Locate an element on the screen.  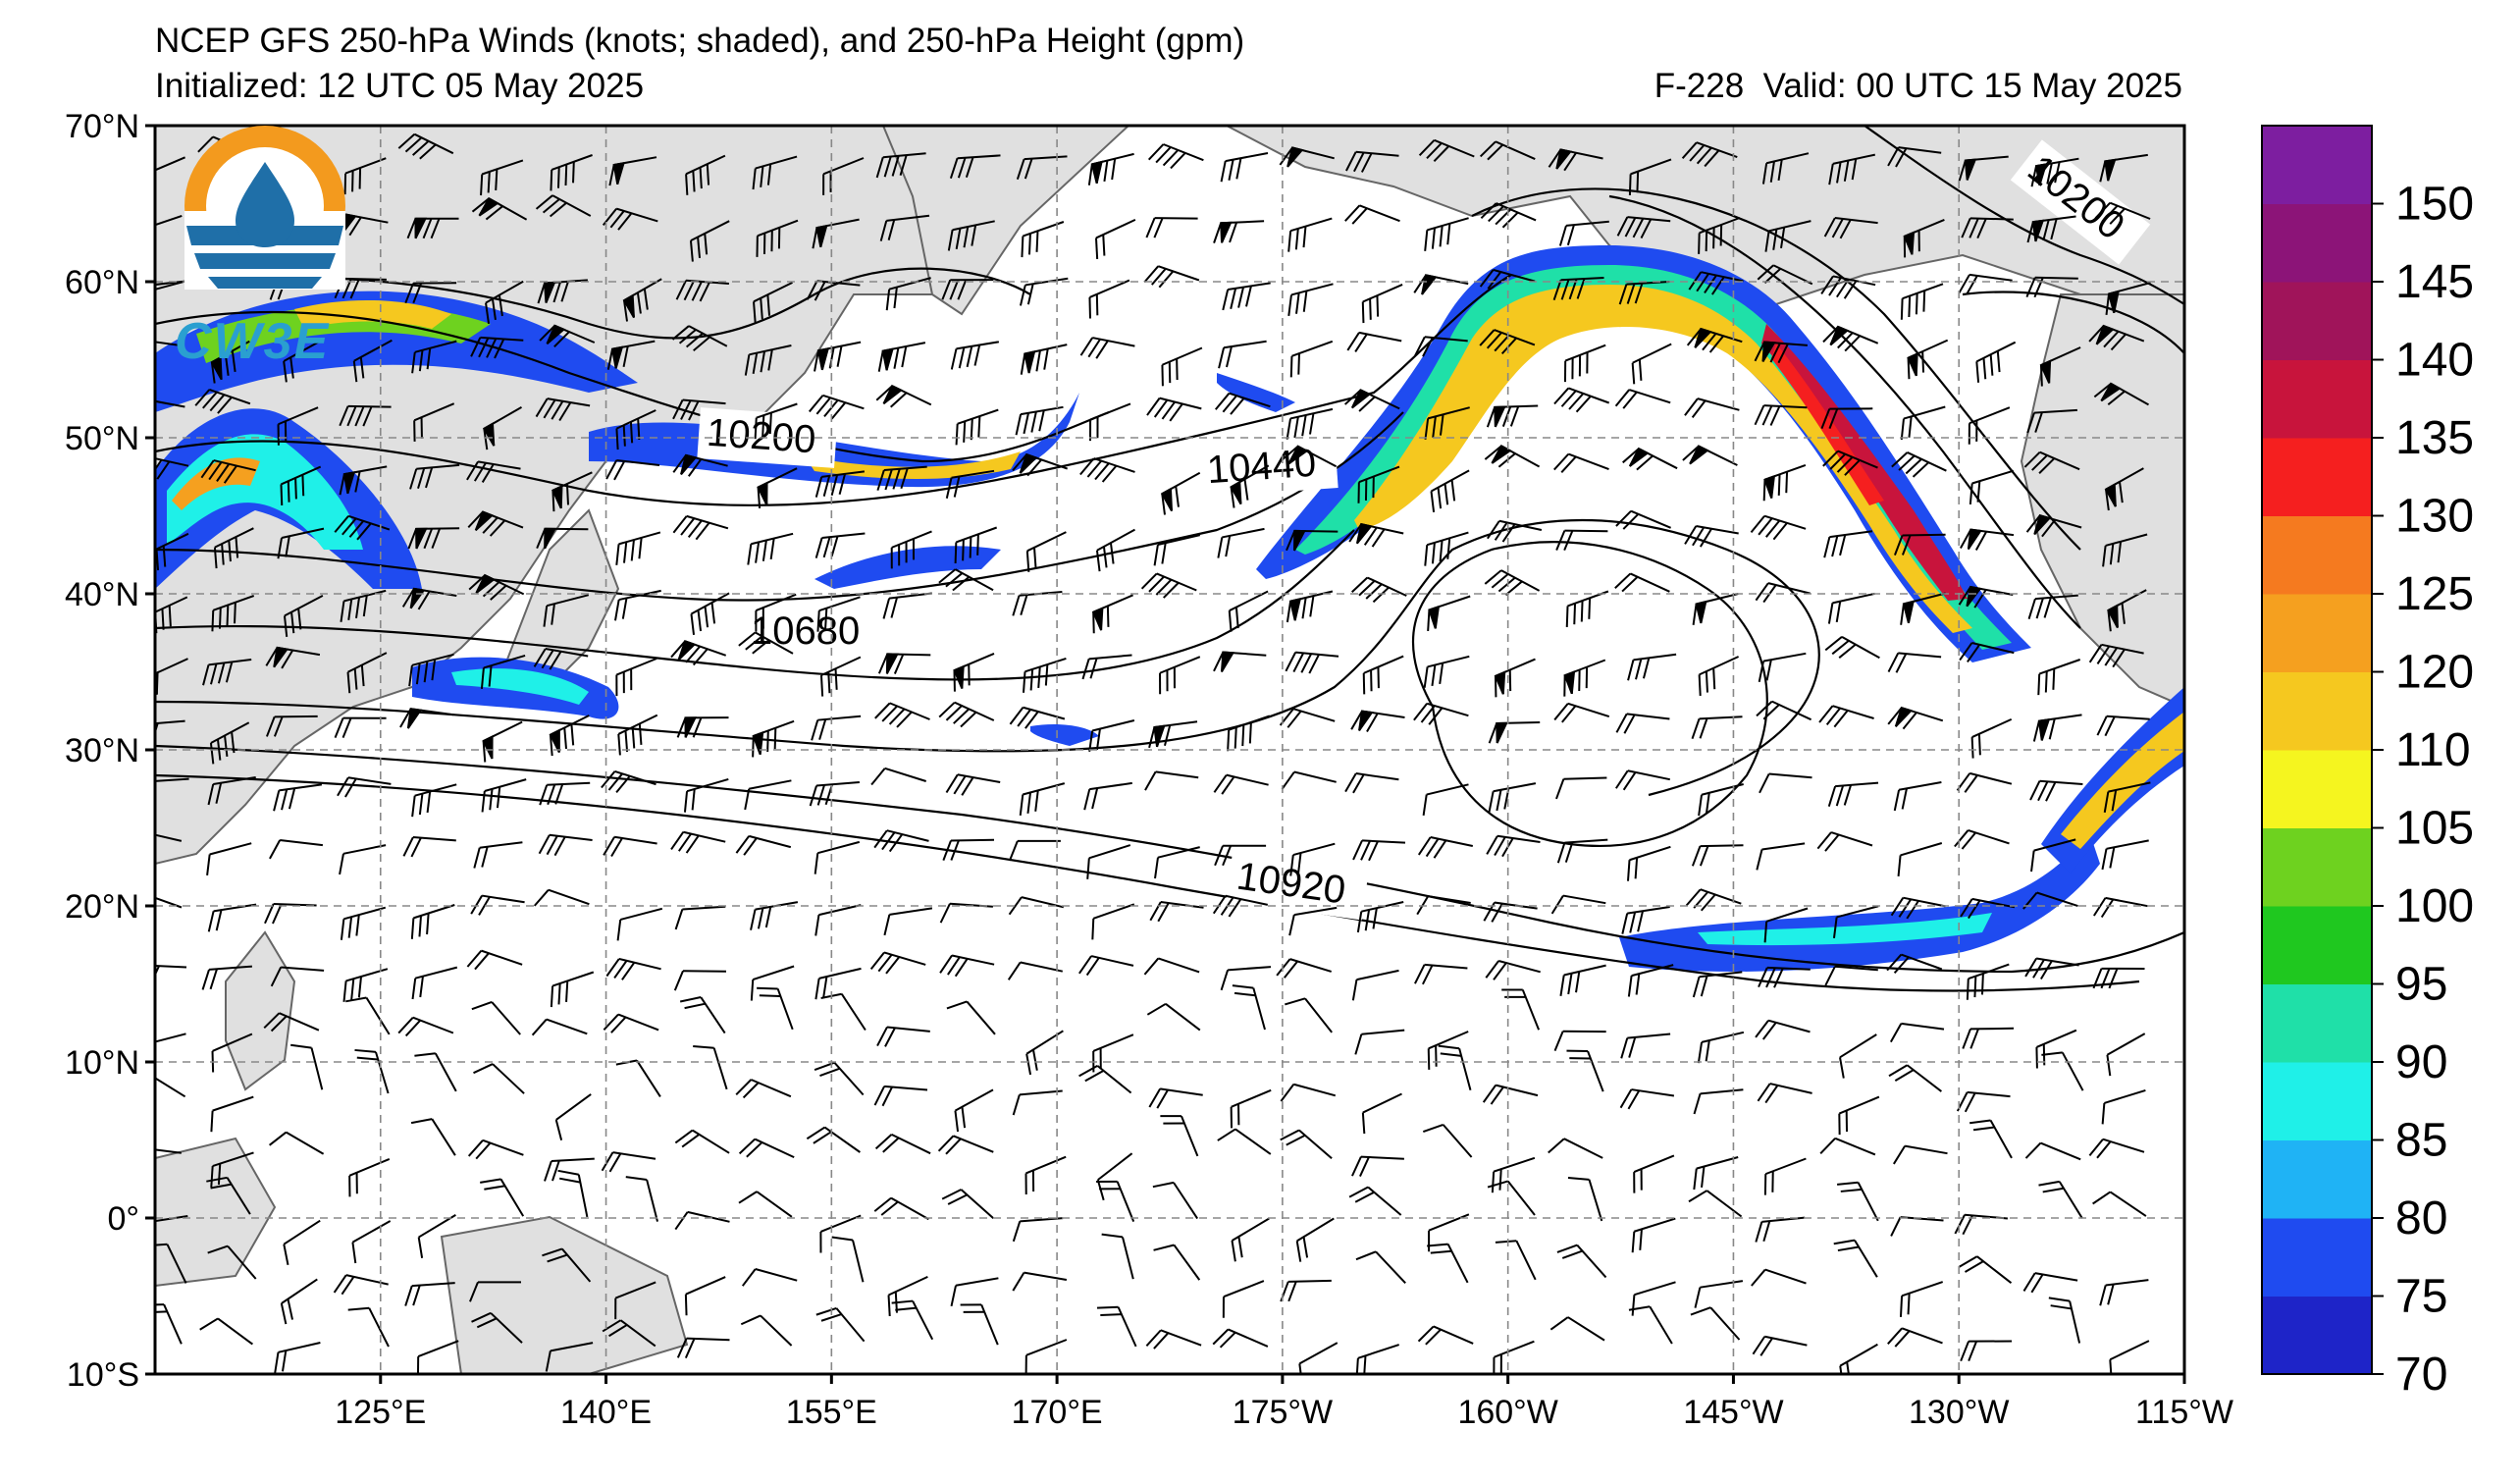
lon-tick-label: 155°E is located at coordinates (831, 1412).